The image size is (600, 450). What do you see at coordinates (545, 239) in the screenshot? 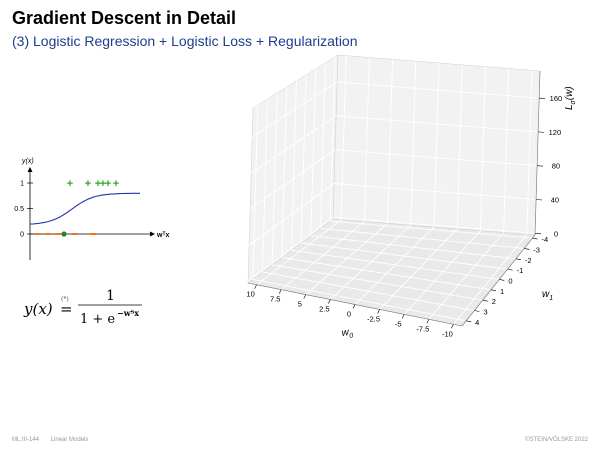
I see `w1-tick-label: -4` at bounding box center [545, 239].